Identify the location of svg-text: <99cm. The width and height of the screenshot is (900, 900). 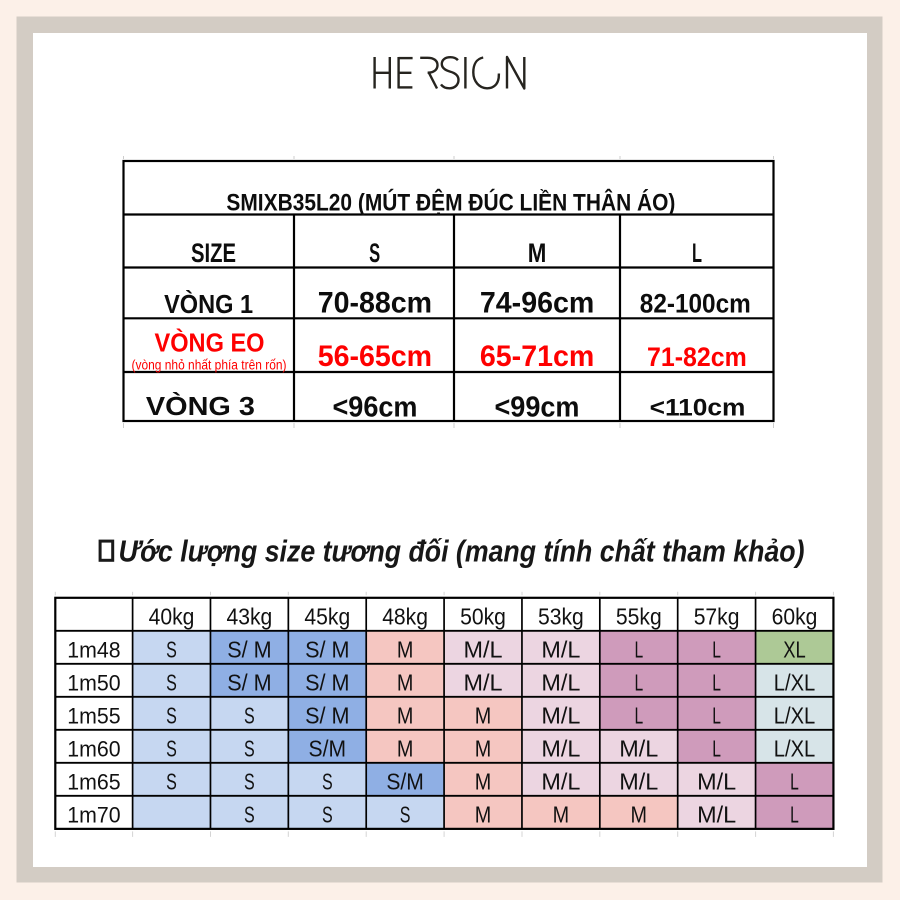
(537, 406).